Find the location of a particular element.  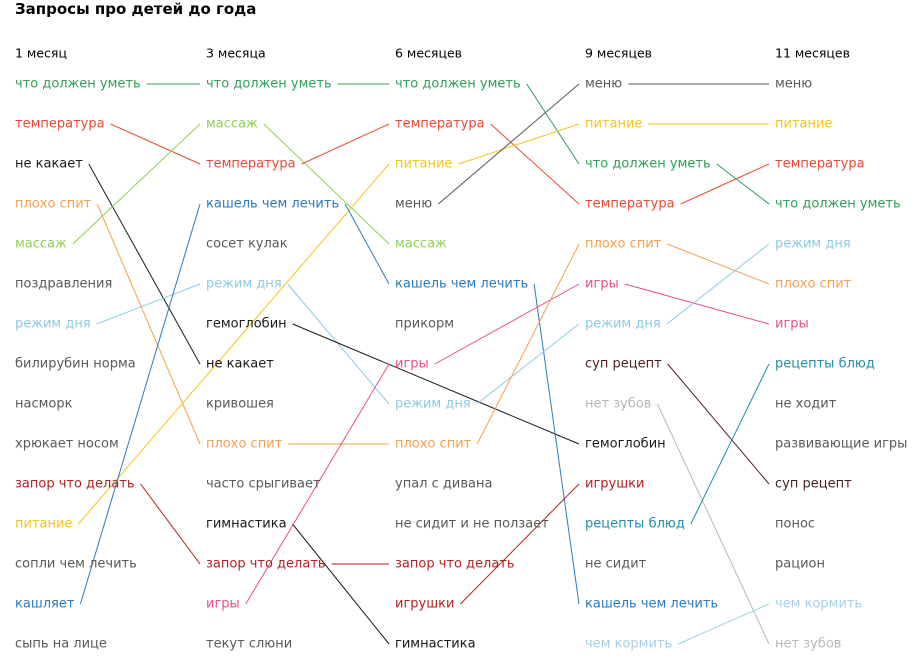

query-label: суп рецепт is located at coordinates (623, 364).